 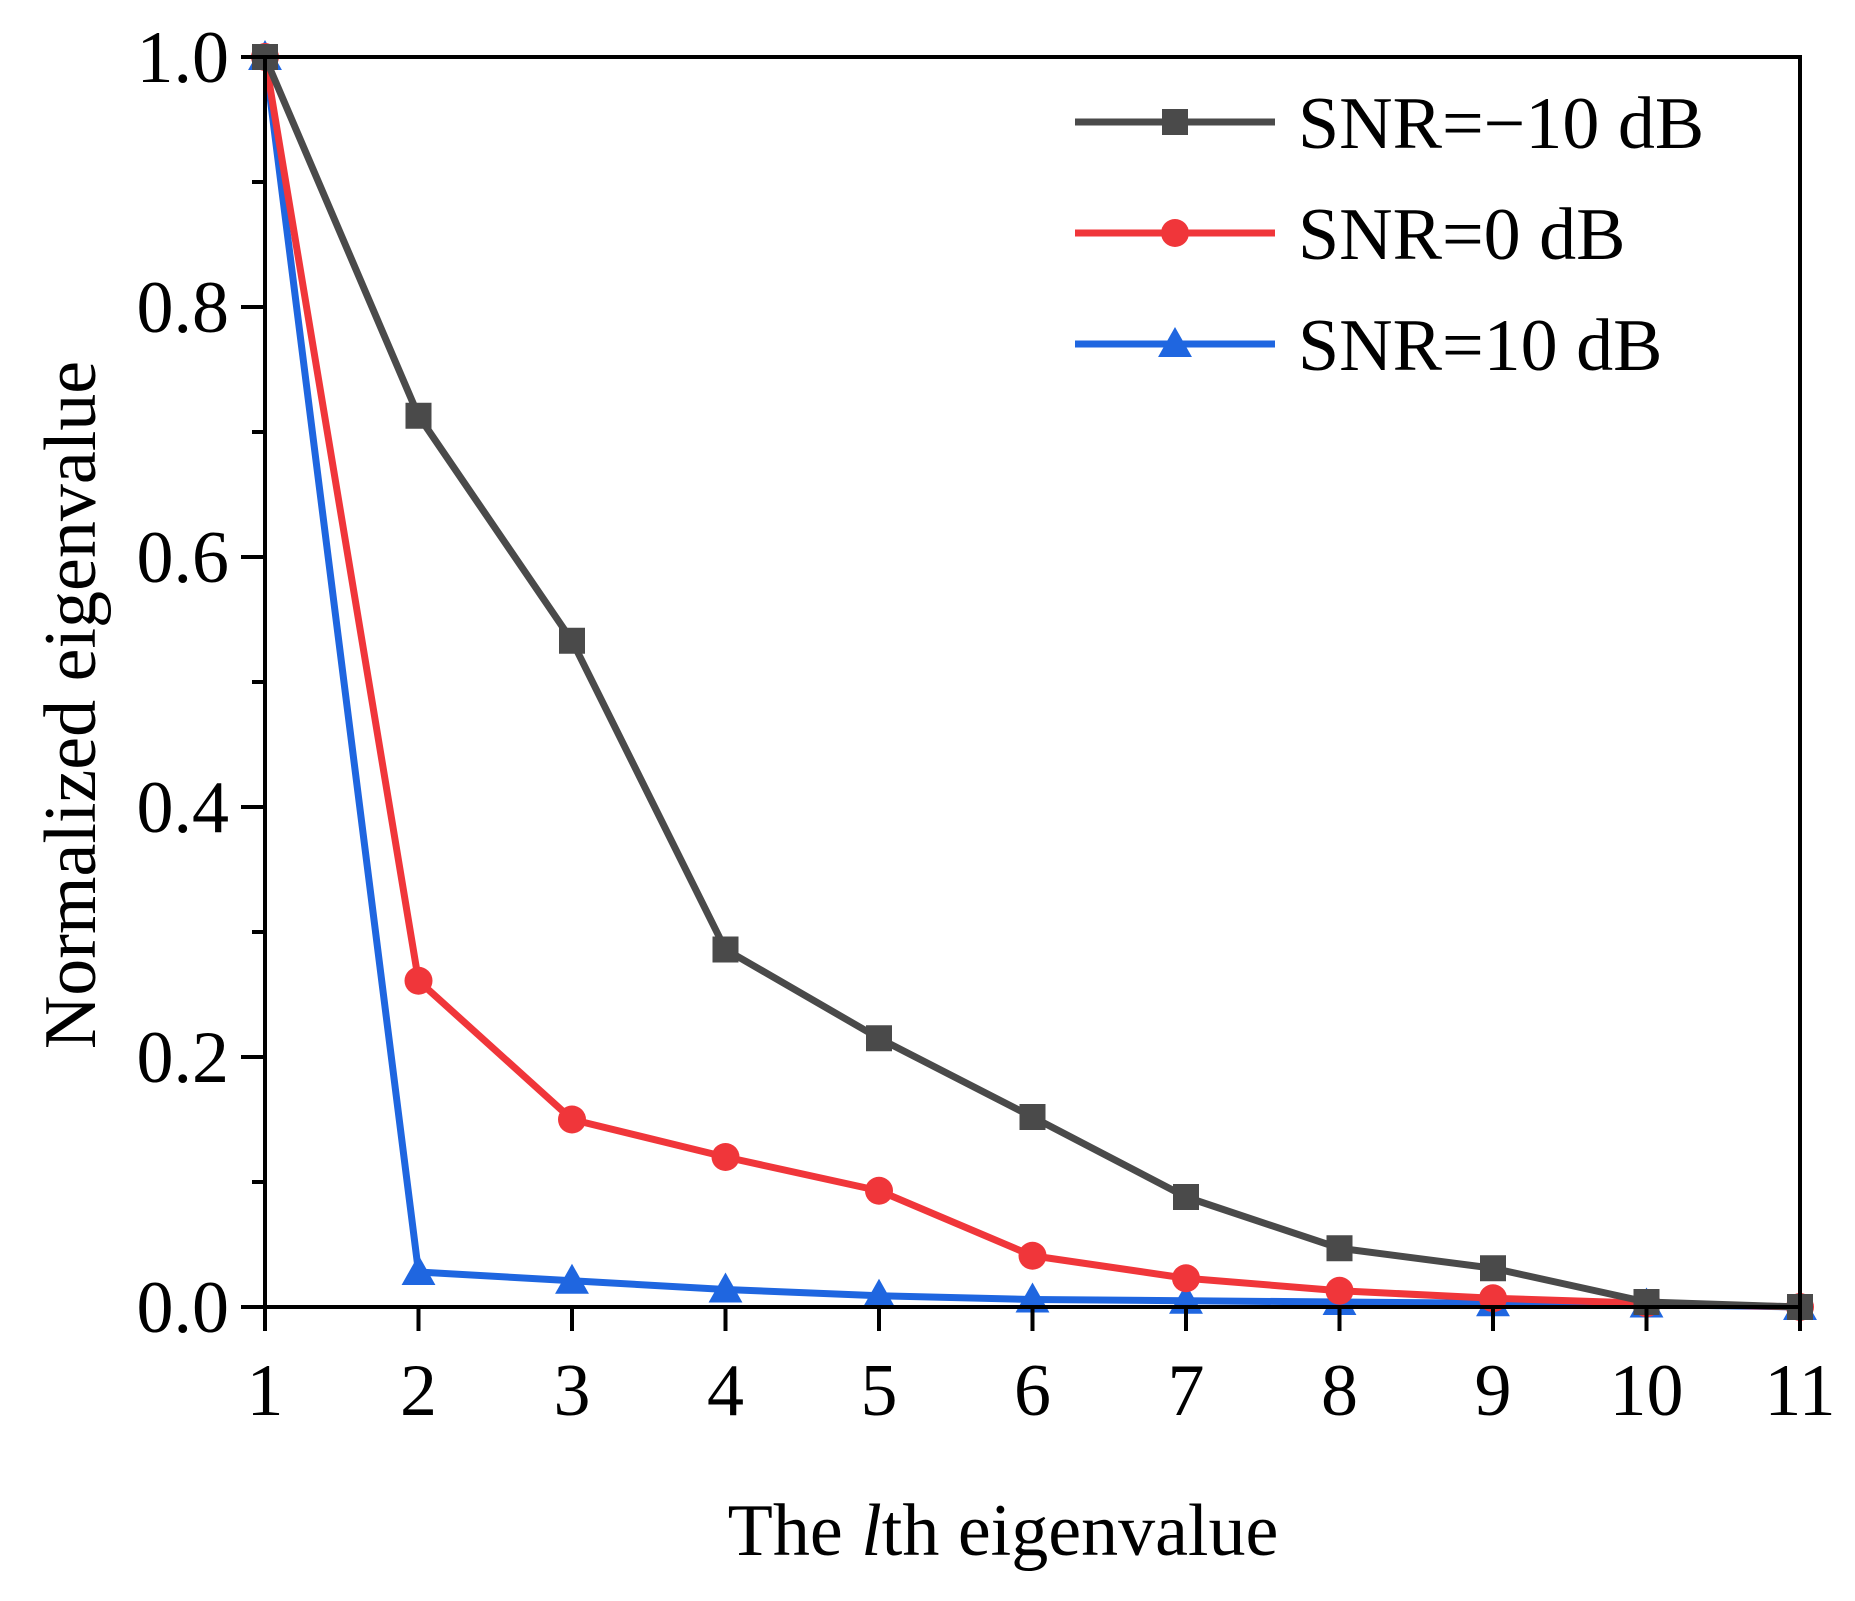 What do you see at coordinates (879, 1391) in the screenshot?
I see `x-tick-label: 5` at bounding box center [879, 1391].